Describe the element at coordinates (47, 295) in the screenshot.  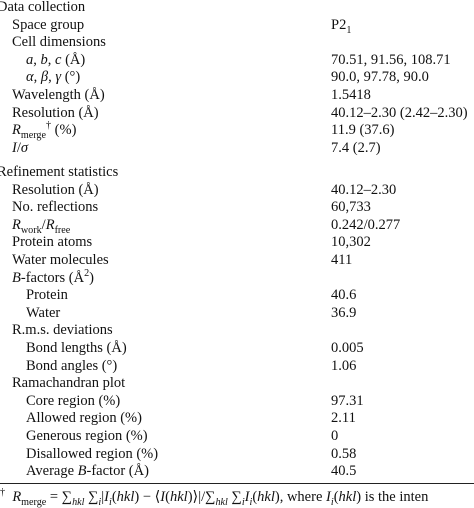
I see `row-label: Protein` at that location.